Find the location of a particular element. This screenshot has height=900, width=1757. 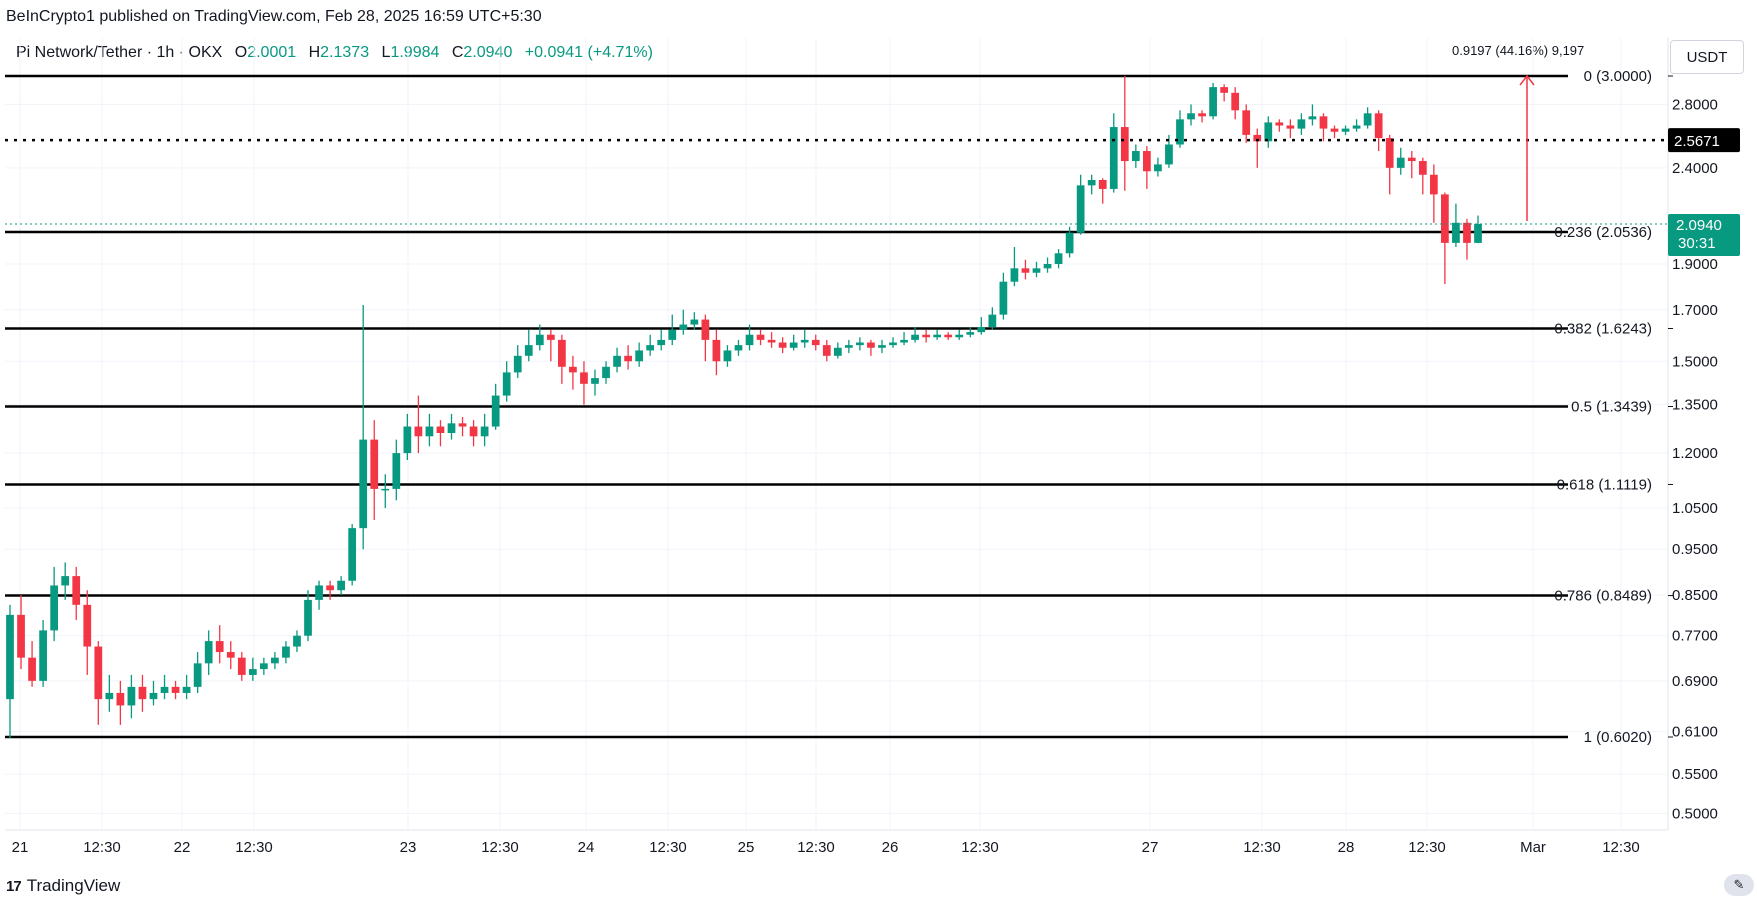

countdown-label: 30:31 is located at coordinates (1697, 243).